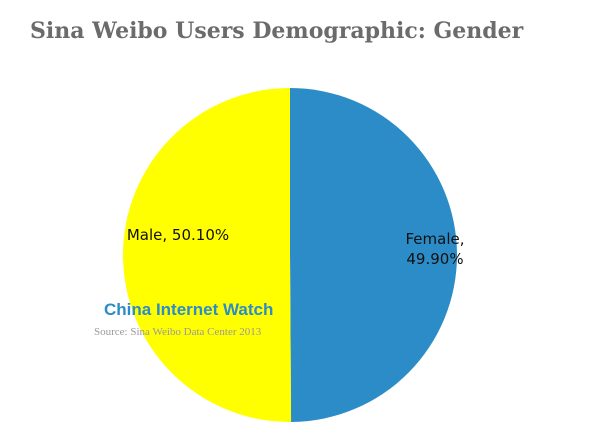 Image resolution: width=600 pixels, height=445 pixels. Describe the element at coordinates (178, 332) in the screenshot. I see `source: Source: Sina Weibo Data Center 2013` at that location.